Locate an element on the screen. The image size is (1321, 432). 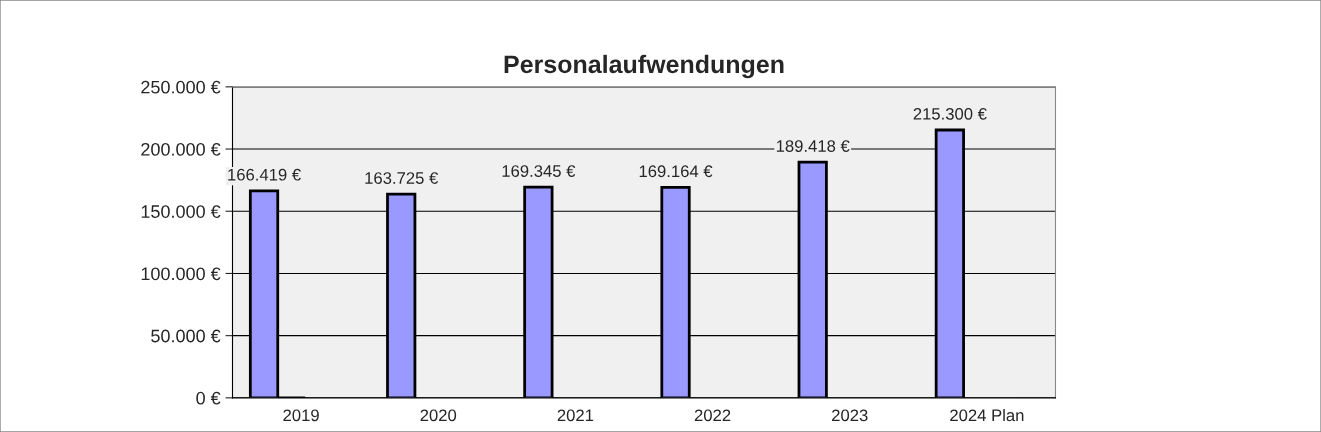
y-tick-label: 50.000 € is located at coordinates (186, 336).